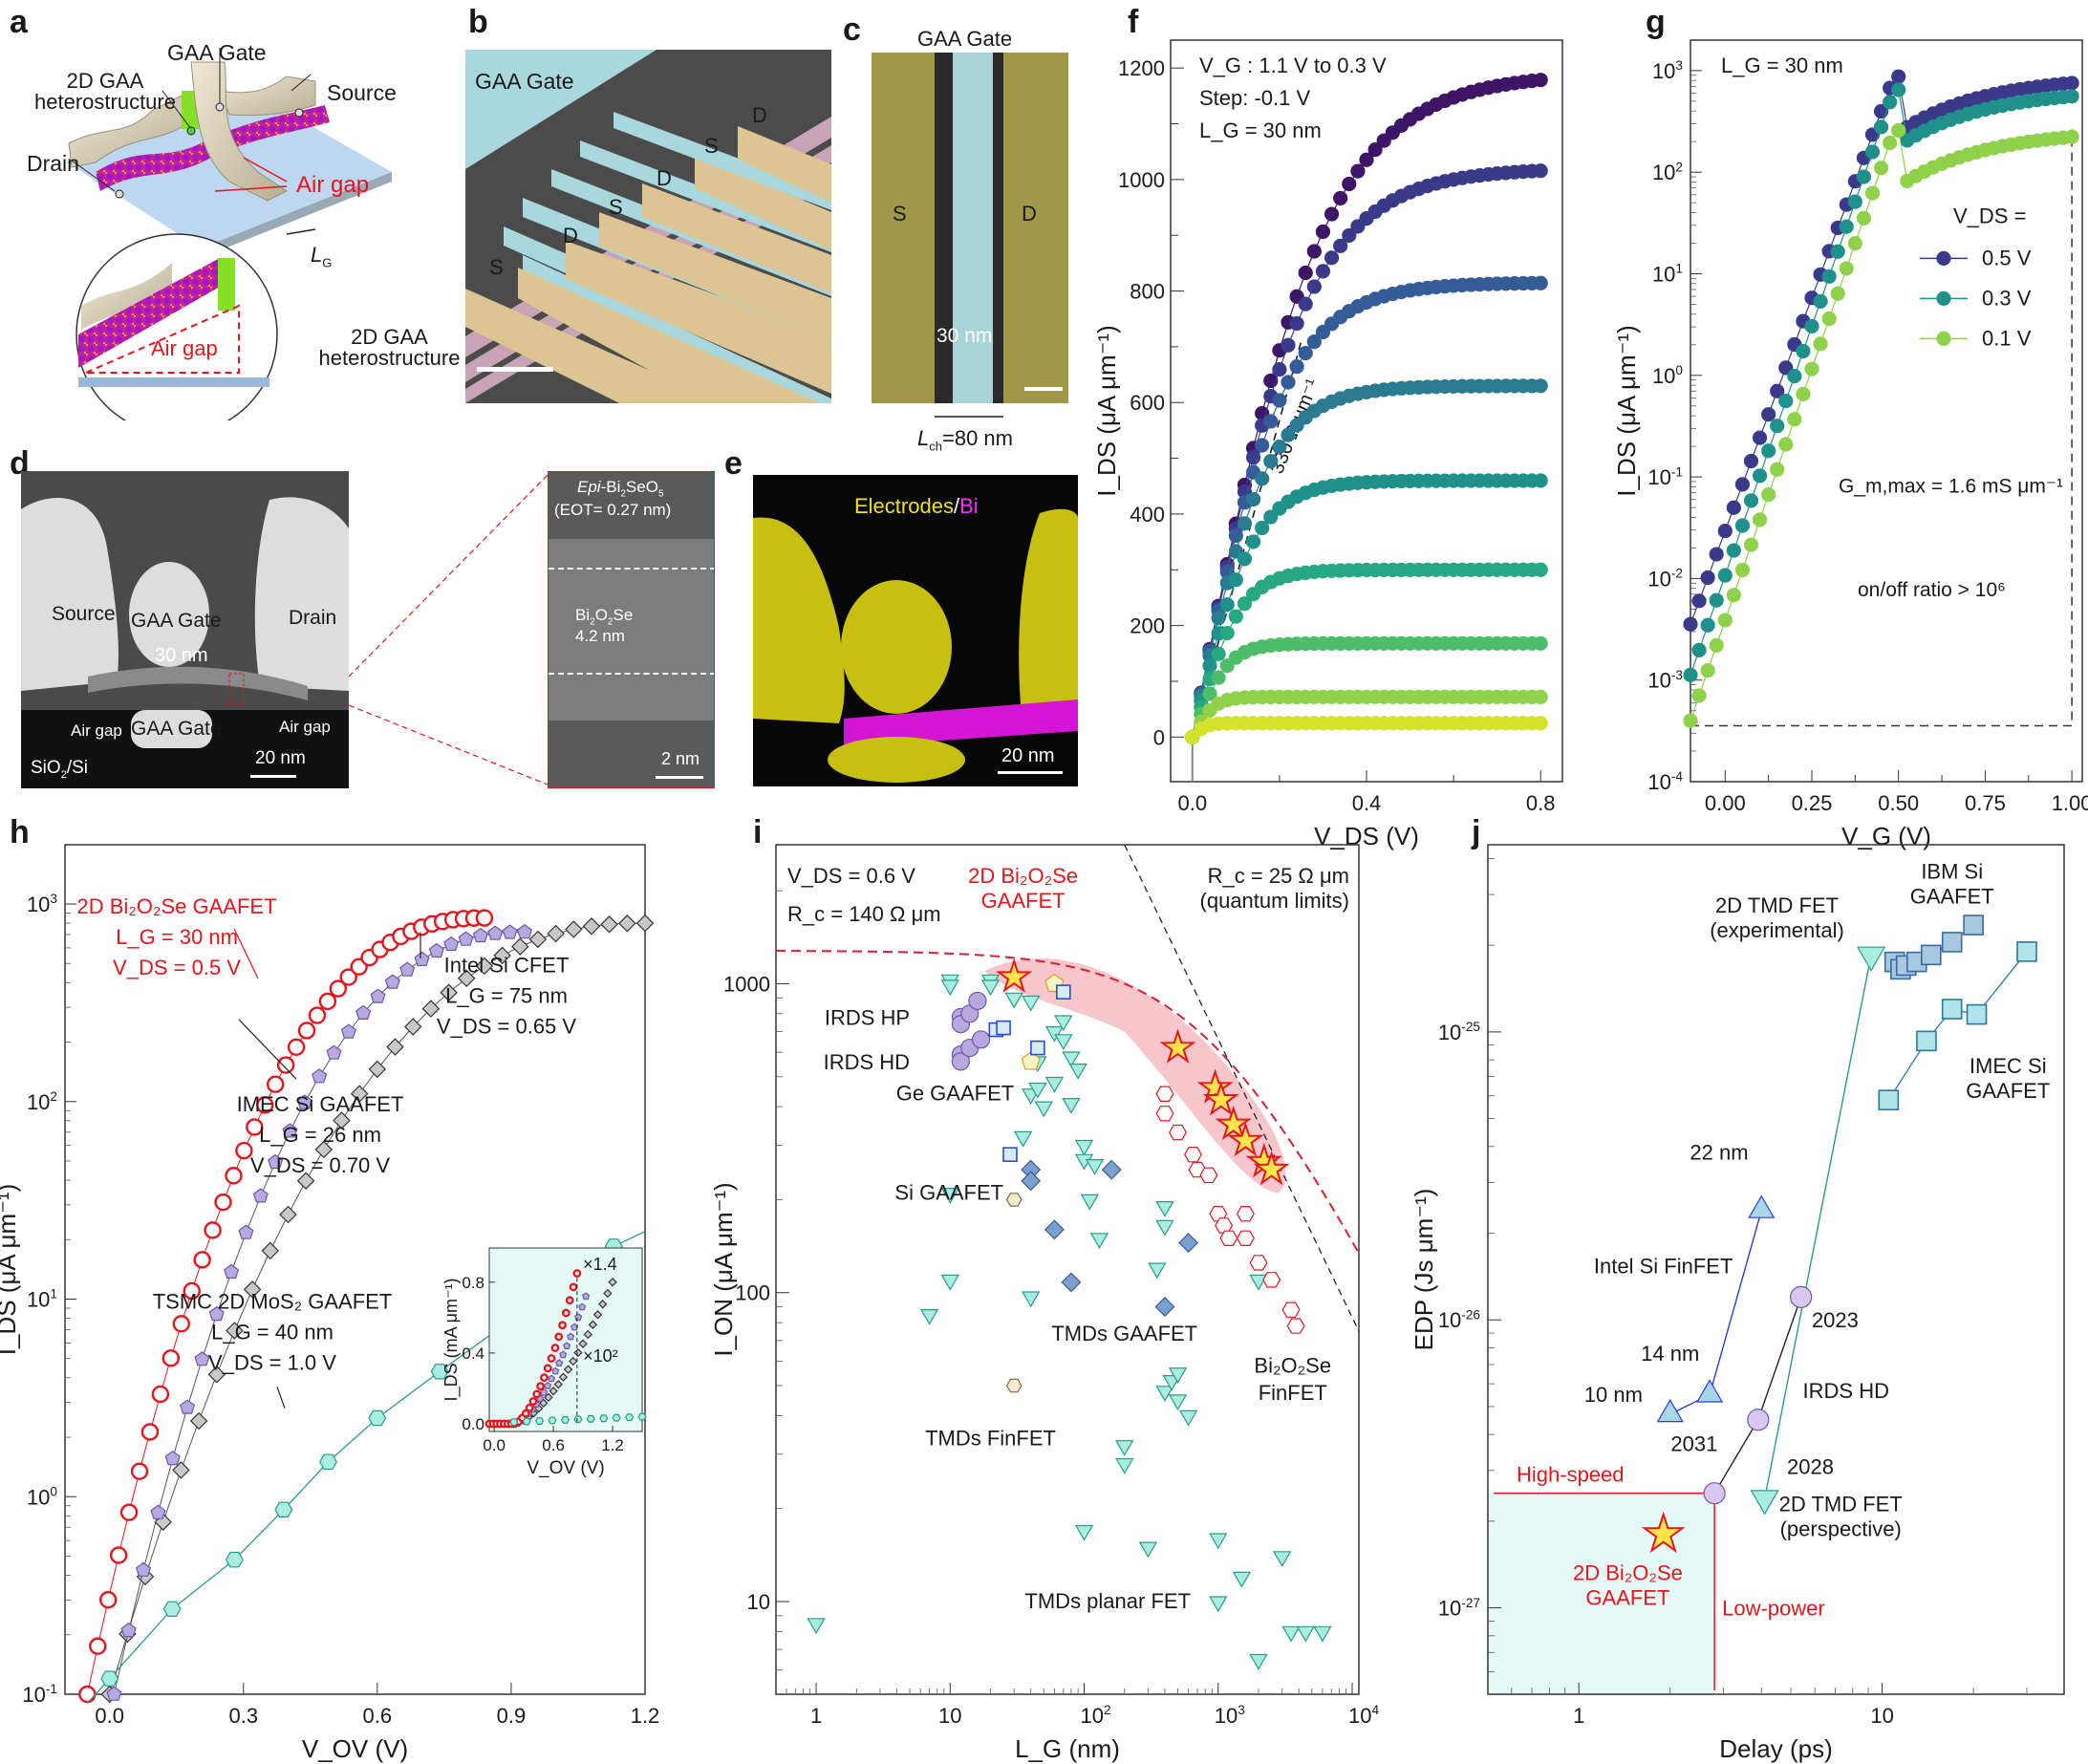  I want to click on label-tmds-finfet: TMDs FinFET, so click(991, 1439).